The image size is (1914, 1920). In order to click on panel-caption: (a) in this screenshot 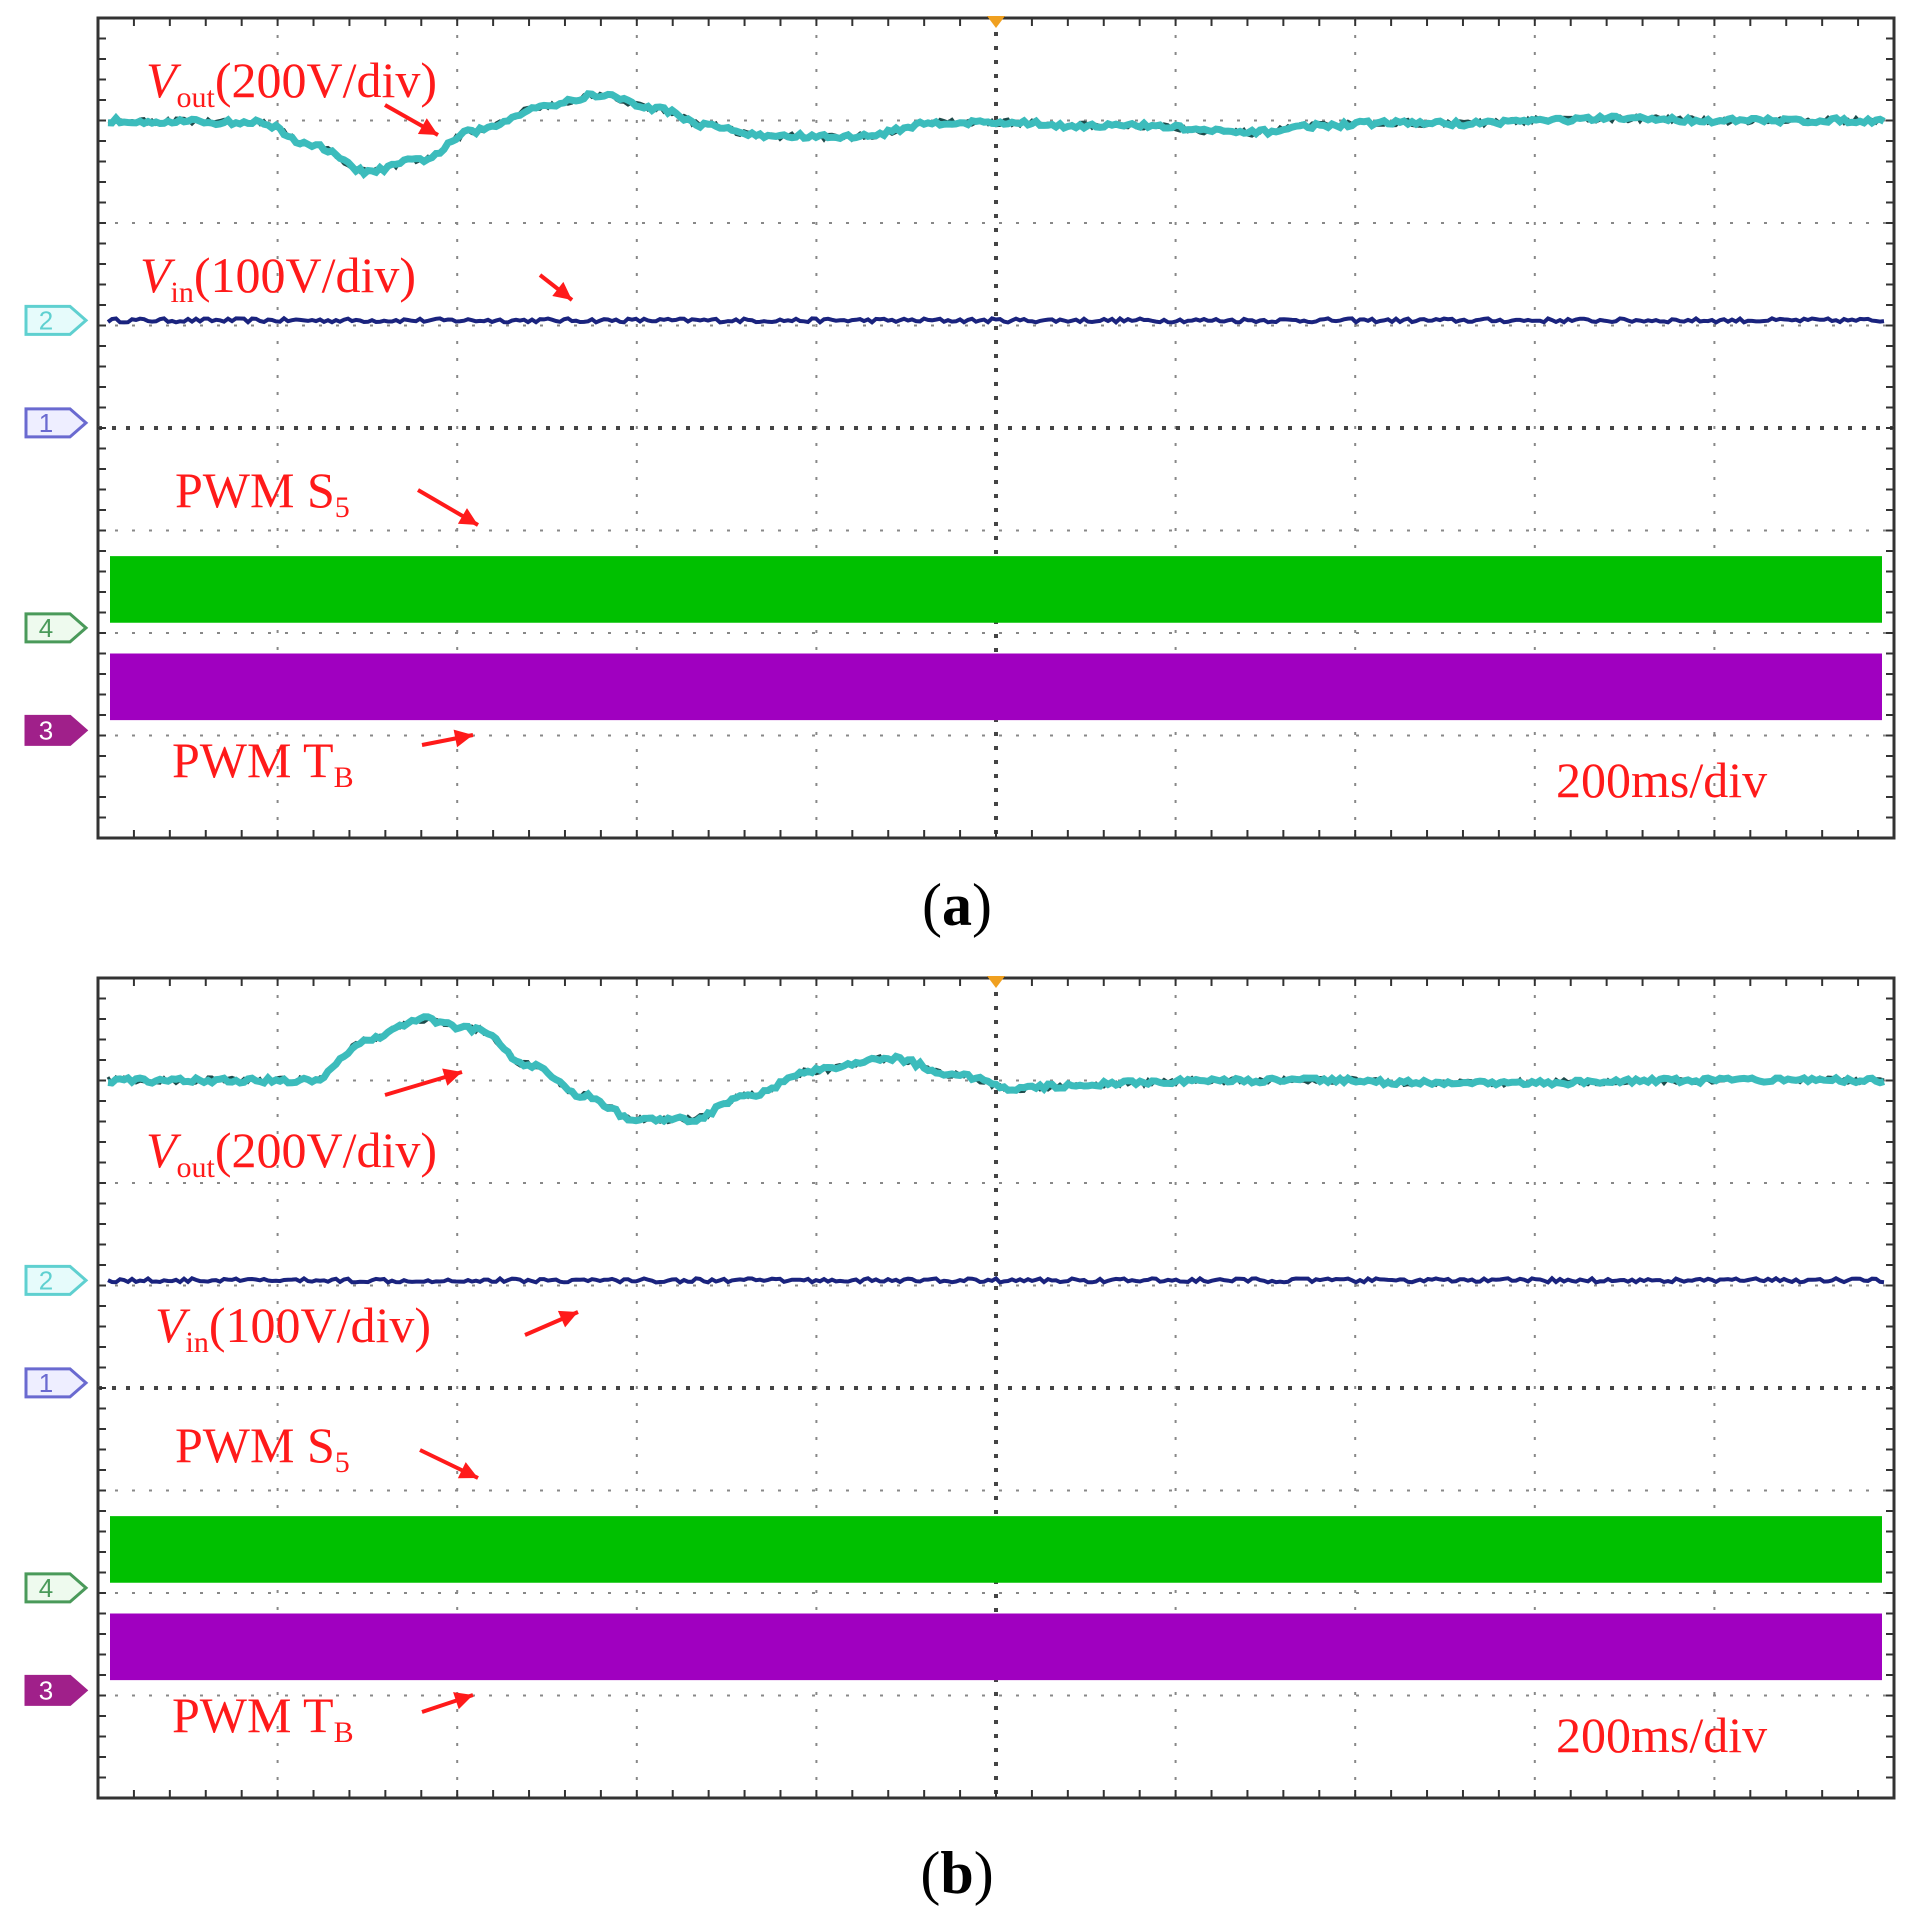, I will do `click(957, 905)`.